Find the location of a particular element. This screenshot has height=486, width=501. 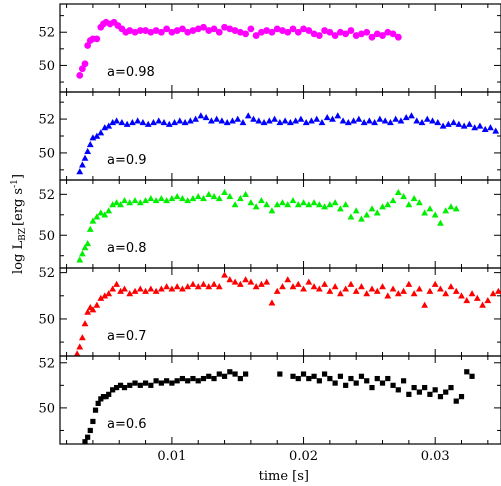

x-axis-title: time [s] is located at coordinates (284, 476).